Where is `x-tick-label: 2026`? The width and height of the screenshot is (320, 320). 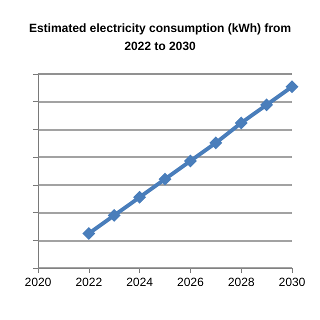 x-tick-label: 2026 is located at coordinates (190, 282).